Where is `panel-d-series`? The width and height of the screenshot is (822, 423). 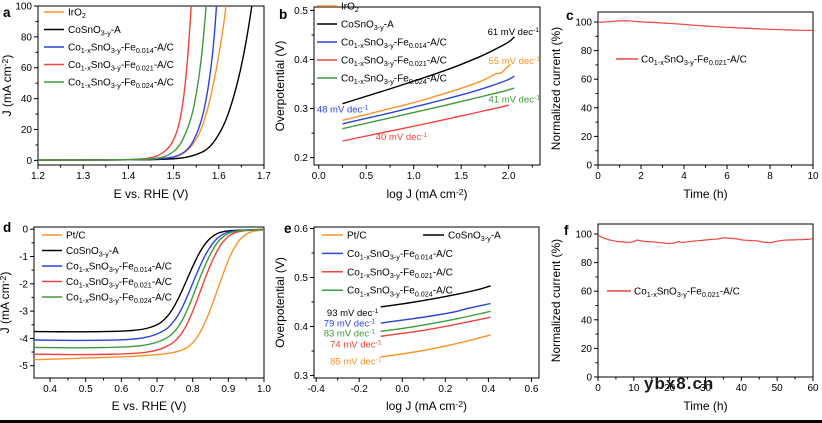
panel-d-series is located at coordinates (149, 294).